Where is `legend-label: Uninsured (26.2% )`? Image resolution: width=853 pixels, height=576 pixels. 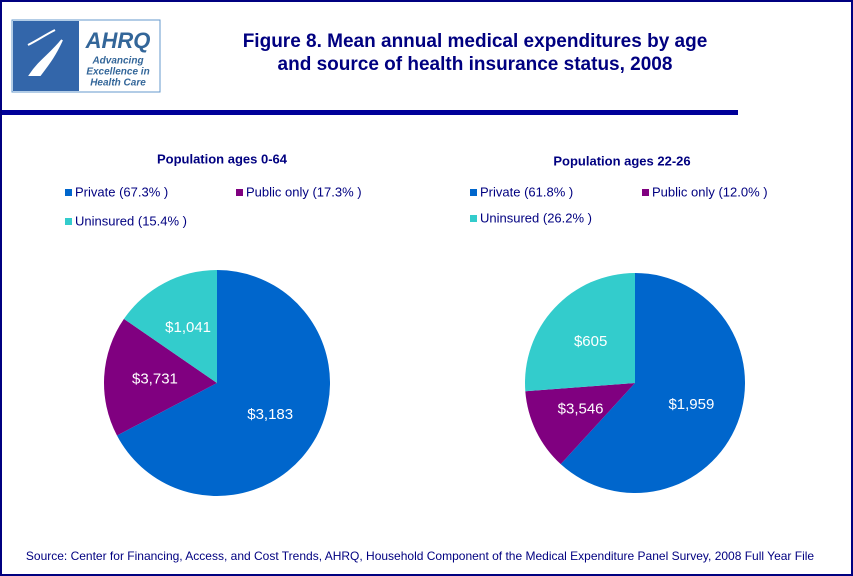 legend-label: Uninsured (26.2% ) is located at coordinates (536, 217).